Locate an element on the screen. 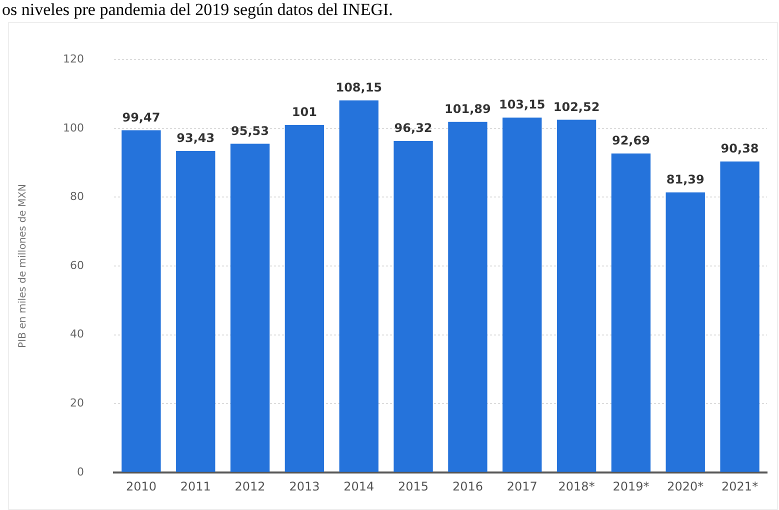 This screenshot has height=510, width=779. y-tick-label: 20 is located at coordinates (77, 403).